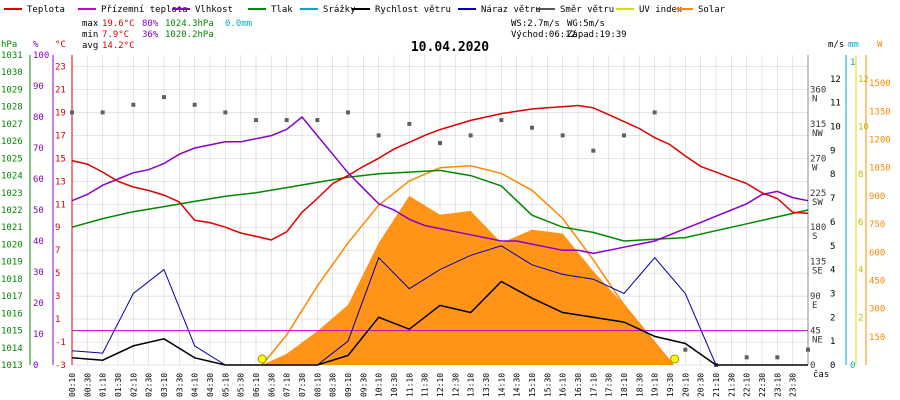  Describe the element at coordinates (271, 385) in the screenshot. I see `x-tick-13: 06:30` at that location.